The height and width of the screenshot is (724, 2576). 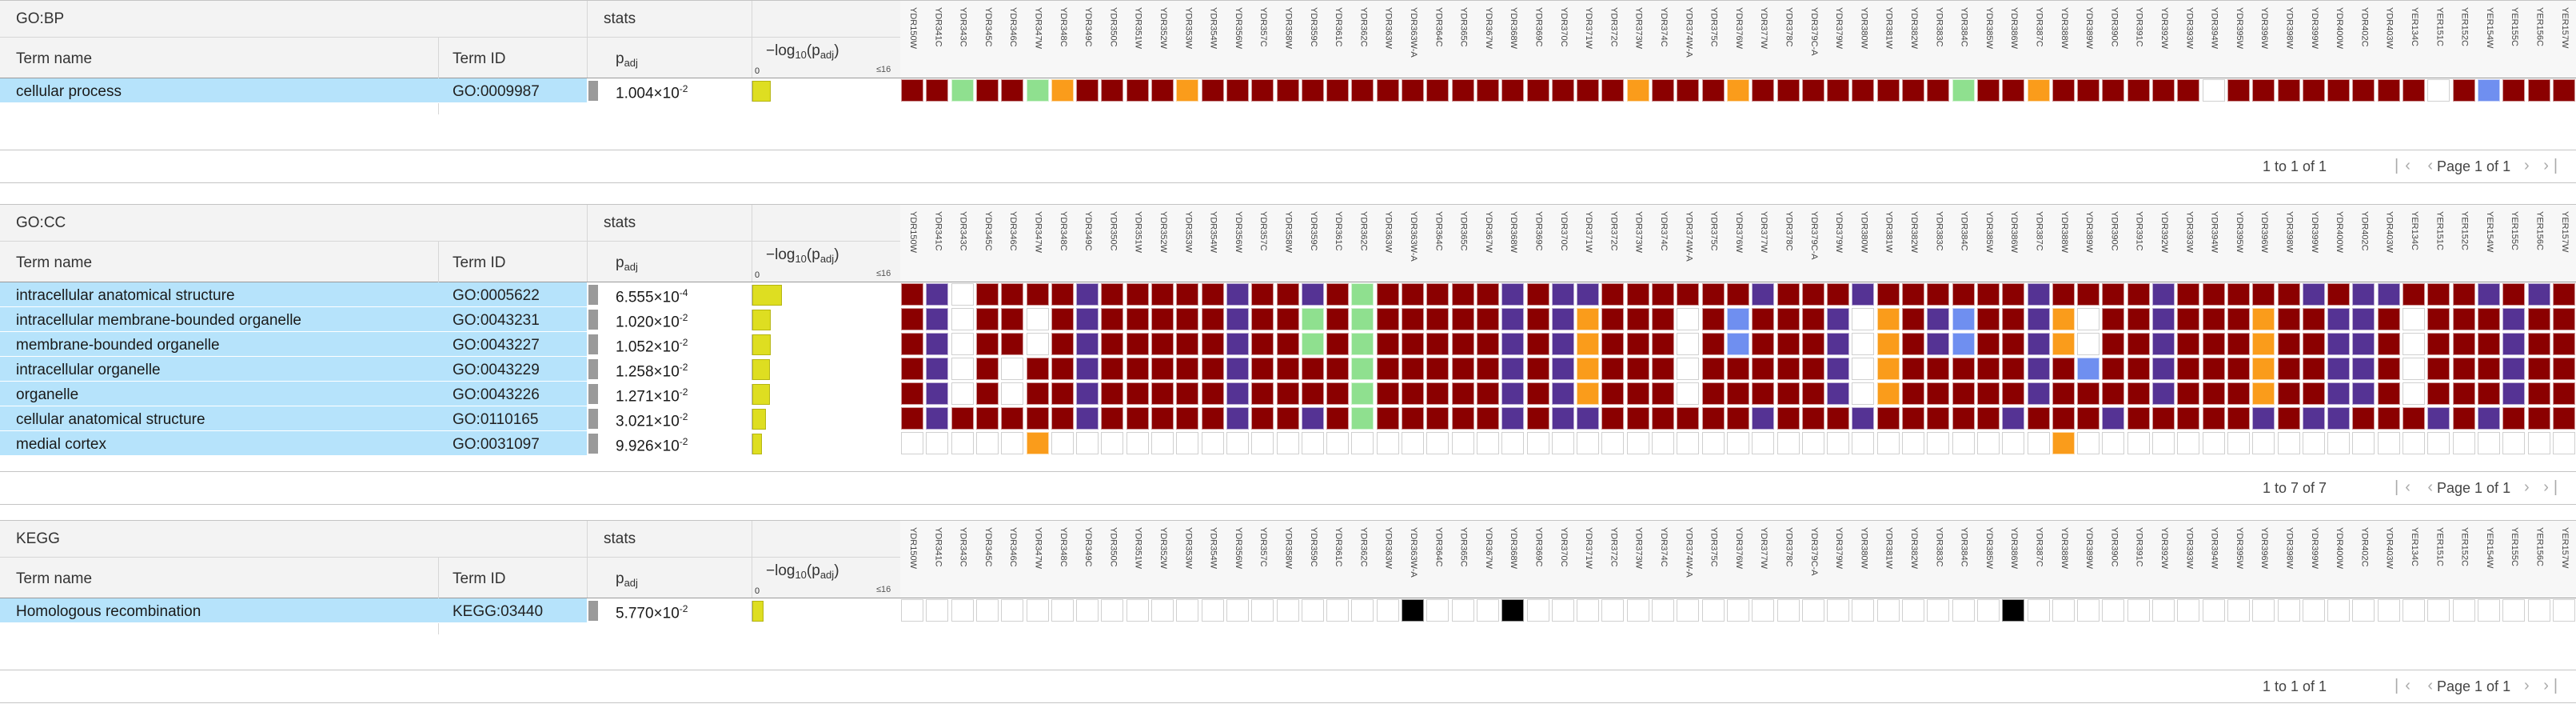 I want to click on gene-label: YER134C, so click(x=2414, y=230).